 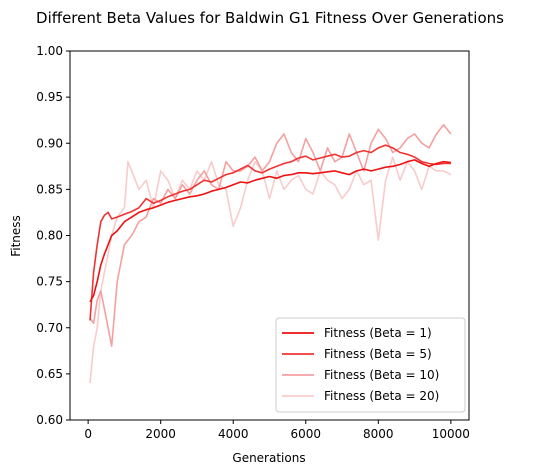 What do you see at coordinates (233, 434) in the screenshot?
I see `x-tick-label: 4000` at bounding box center [233, 434].